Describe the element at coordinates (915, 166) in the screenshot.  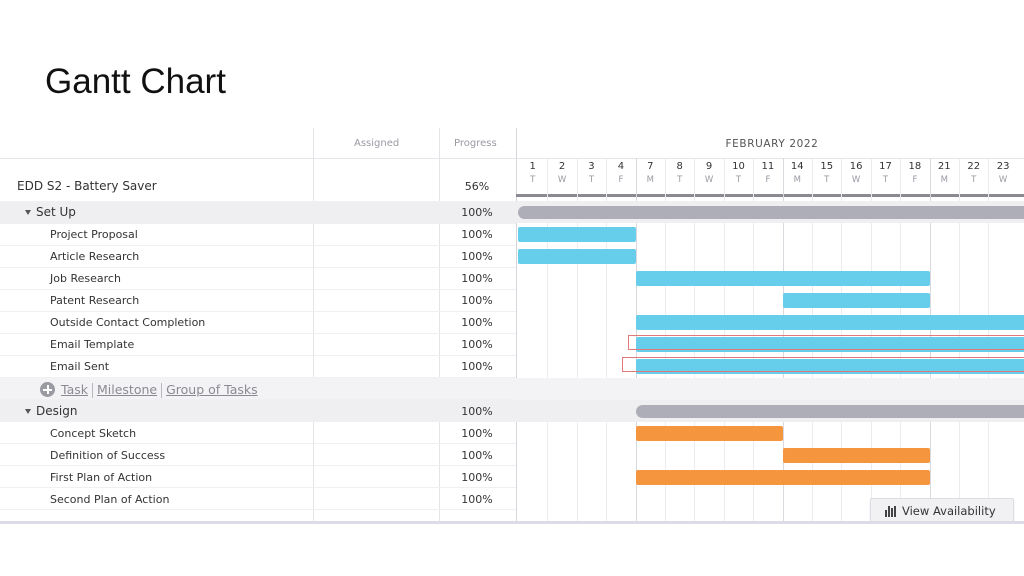
I see `day-number: 18` at that location.